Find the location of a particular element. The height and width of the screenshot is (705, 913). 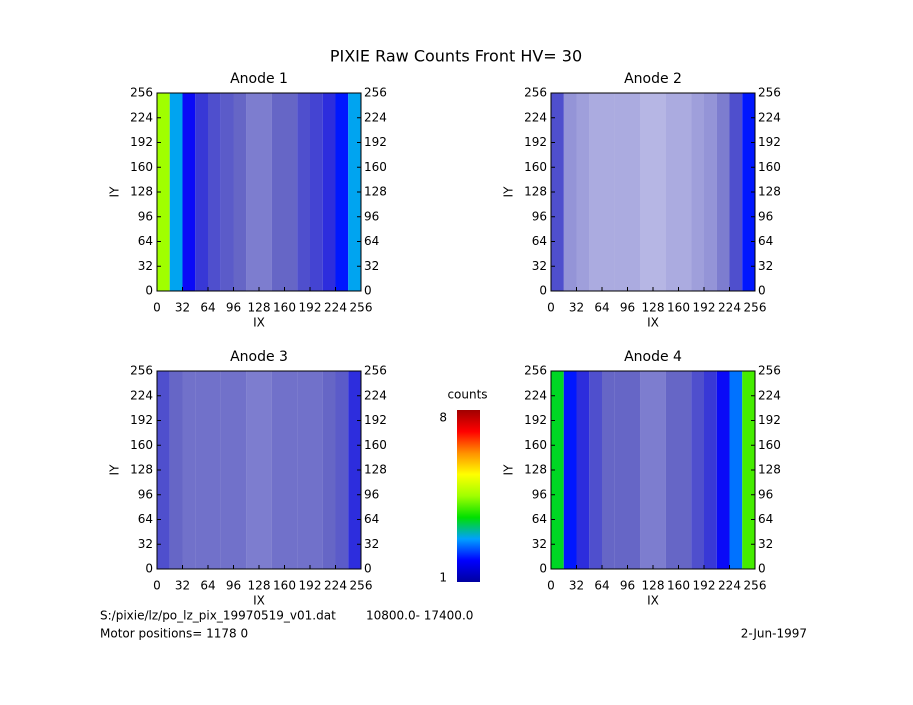

colorbar-tick-label: 8 is located at coordinates (443, 418).